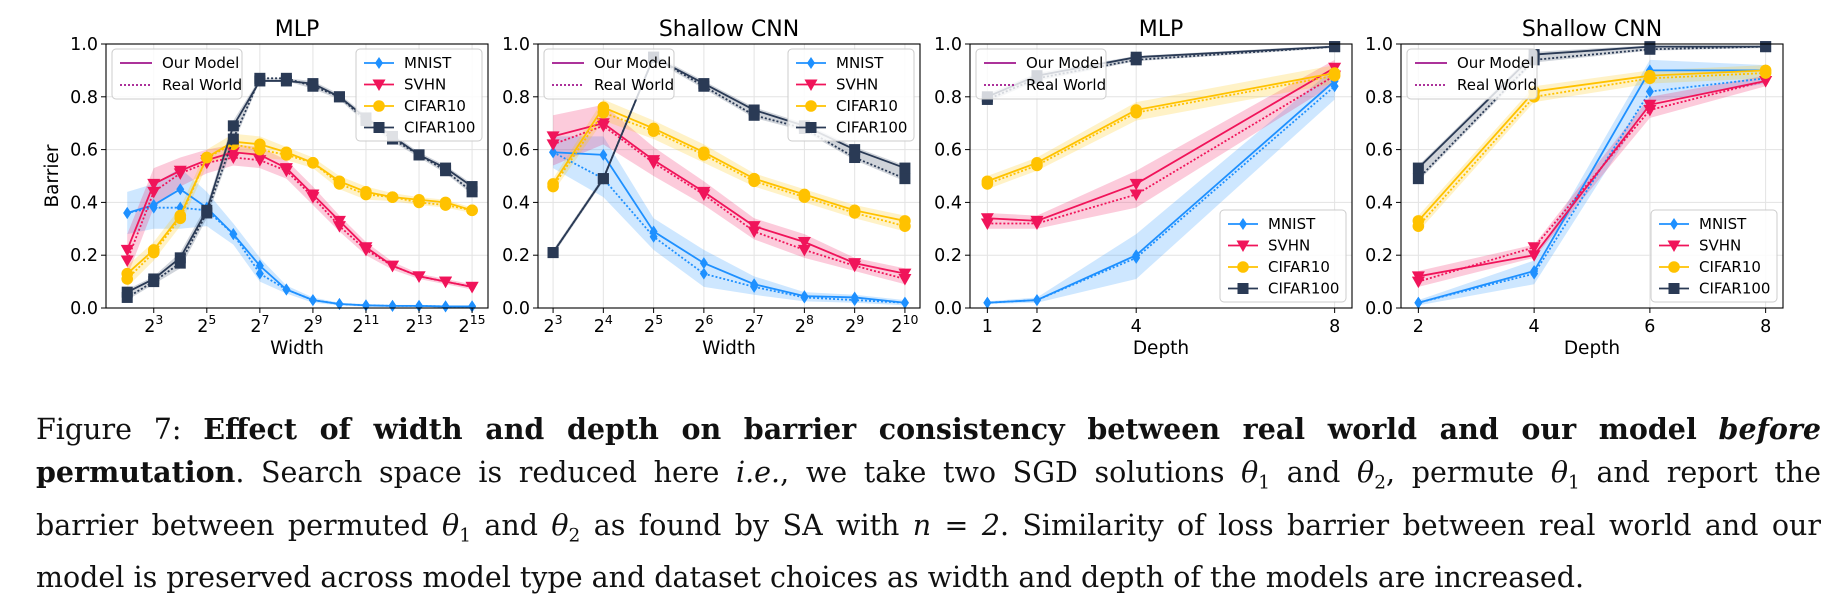 Image resolution: width=1847 pixels, height=599 pixels. Describe the element at coordinates (871, 128) in the screenshot. I see `legend-label: CIFAR100` at that location.